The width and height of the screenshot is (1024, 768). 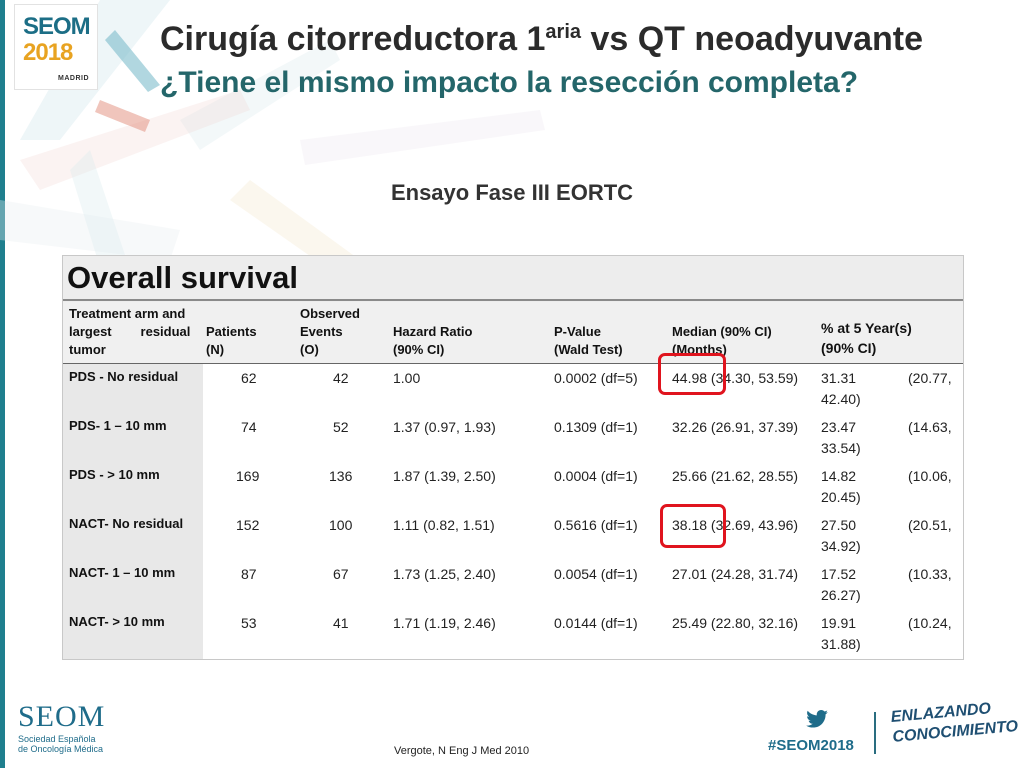 I want to click on hazard-ratio-cell: 1.87 (1.39, 2.50), so click(x=444, y=476).